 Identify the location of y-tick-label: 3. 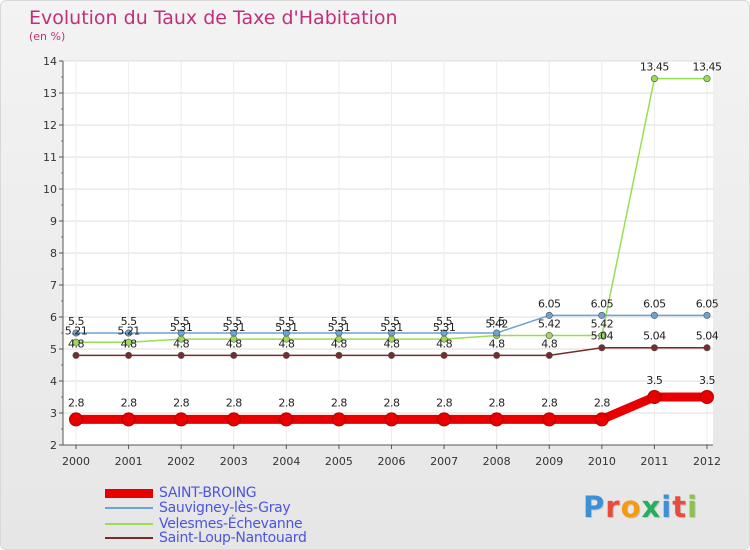
(53, 413).